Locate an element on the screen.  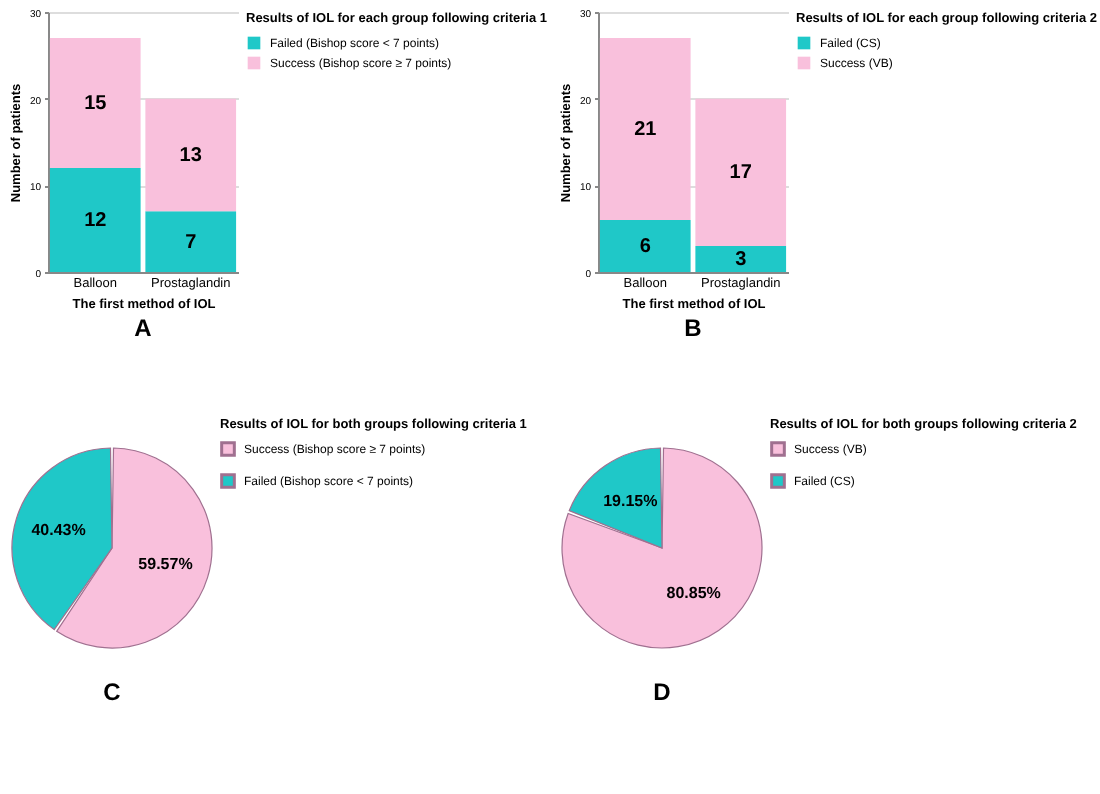
data-label: 17 is located at coordinates (741, 173).